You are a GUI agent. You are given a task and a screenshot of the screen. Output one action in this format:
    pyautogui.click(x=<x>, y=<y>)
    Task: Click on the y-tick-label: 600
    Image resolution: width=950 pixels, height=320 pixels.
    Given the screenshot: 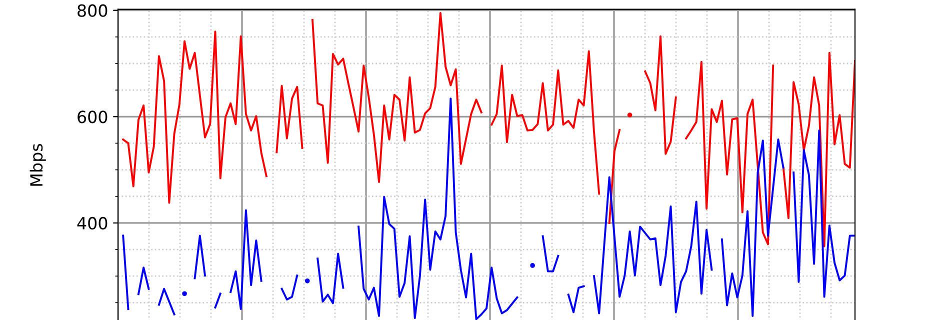 What is the action you would take?
    pyautogui.click(x=93, y=117)
    